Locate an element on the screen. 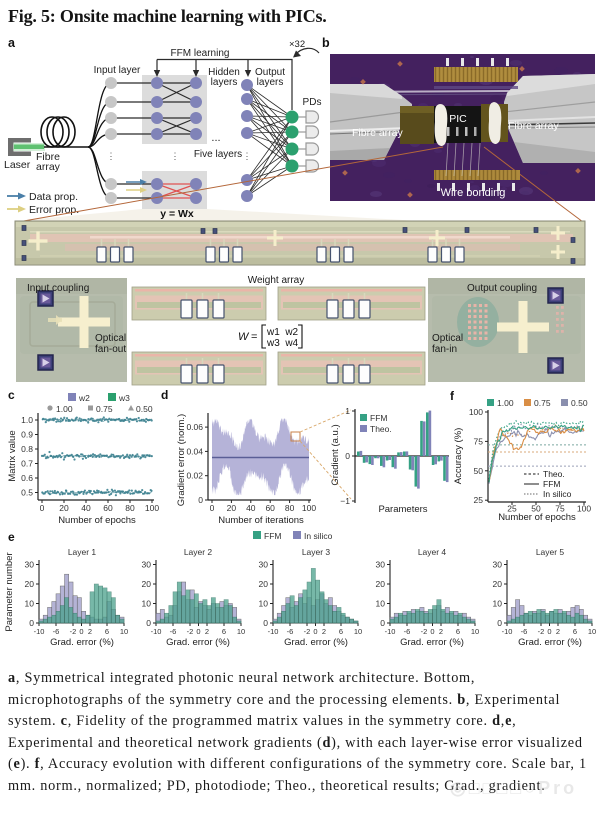 The height and width of the screenshot is (815, 600). svg-text: w3 w4 is located at coordinates (282, 343).